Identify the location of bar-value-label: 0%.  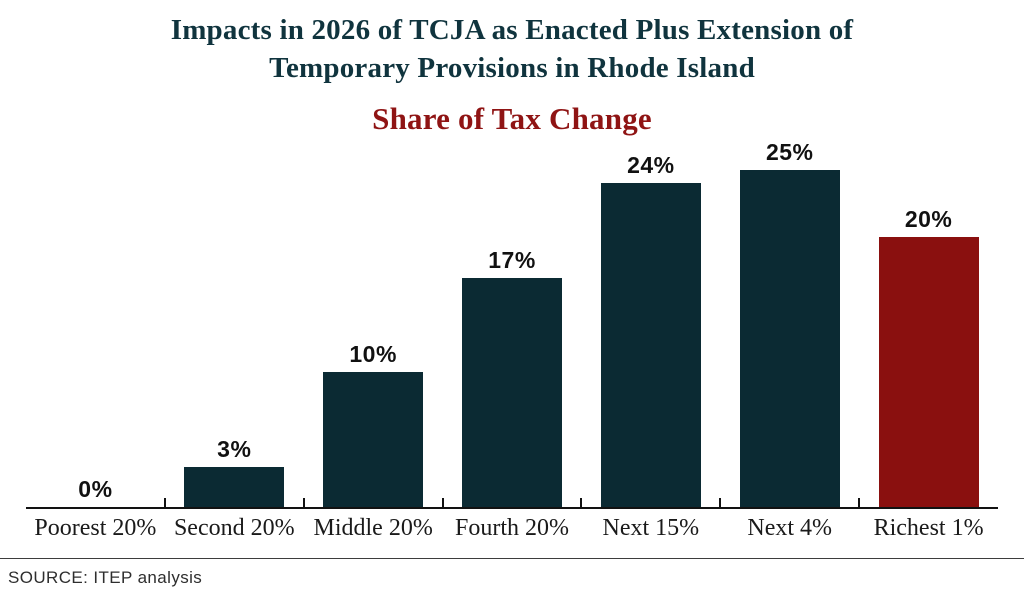
(95, 489).